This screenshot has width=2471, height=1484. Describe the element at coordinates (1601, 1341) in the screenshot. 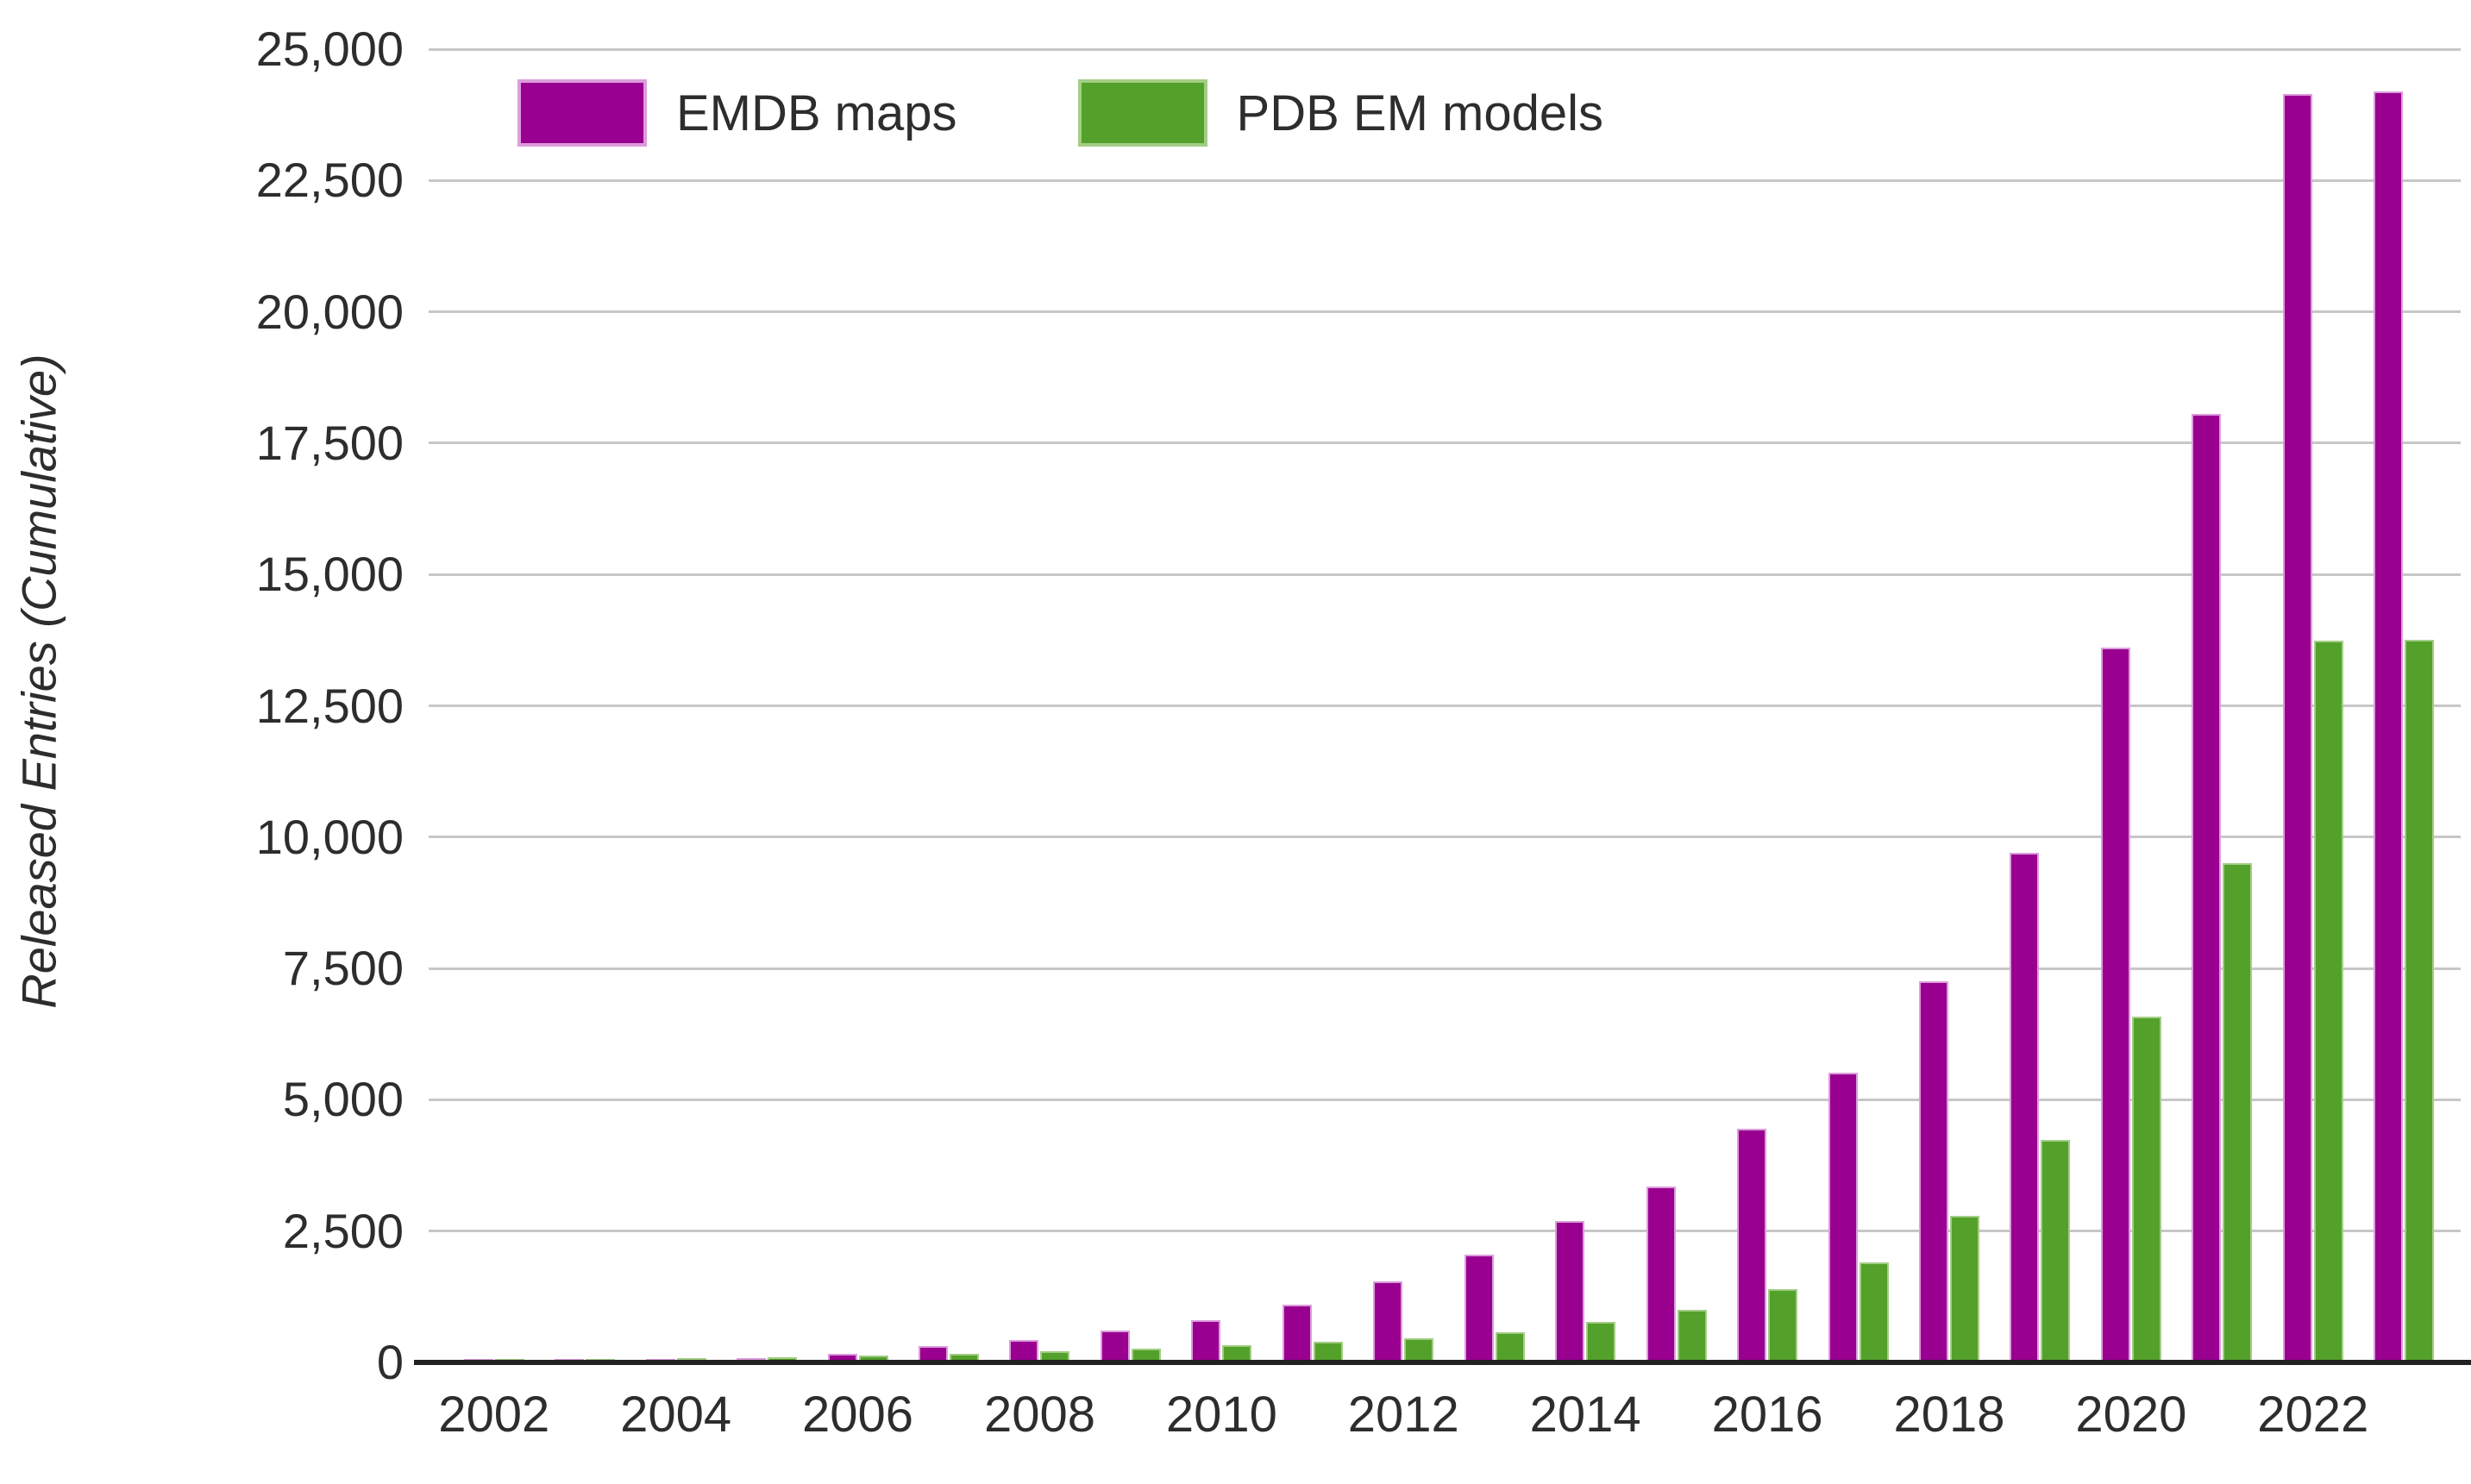

I see `bar-pdb-em-models-2014` at that location.